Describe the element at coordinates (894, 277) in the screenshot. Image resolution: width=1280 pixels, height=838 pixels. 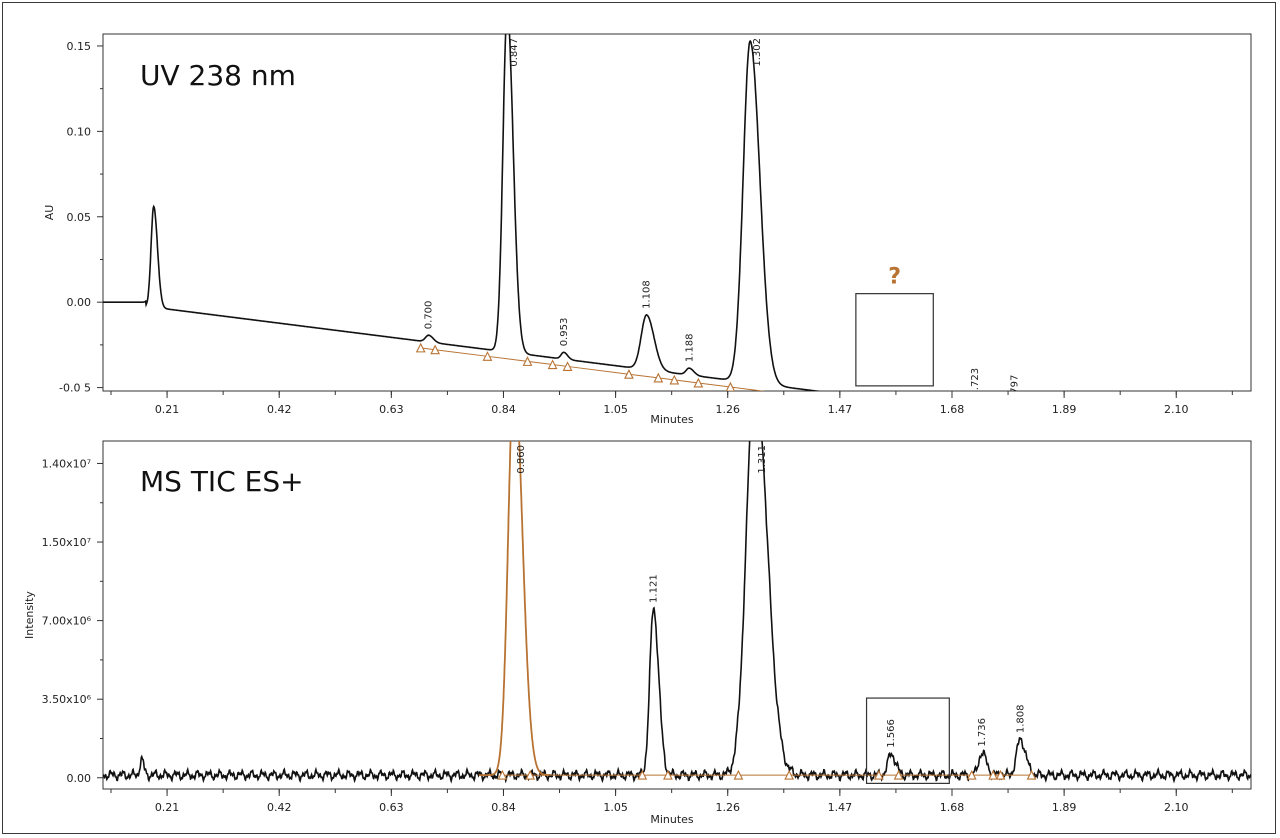
I see `annotation-question: ?` at that location.